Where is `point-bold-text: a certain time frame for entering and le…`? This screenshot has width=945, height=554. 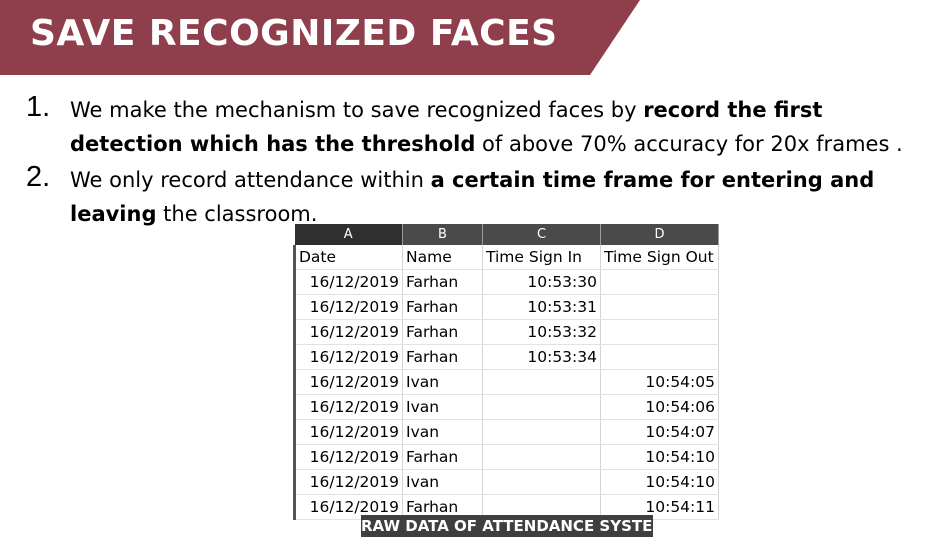
point-bold-text: a certain time frame for entering and le… is located at coordinates (472, 197).